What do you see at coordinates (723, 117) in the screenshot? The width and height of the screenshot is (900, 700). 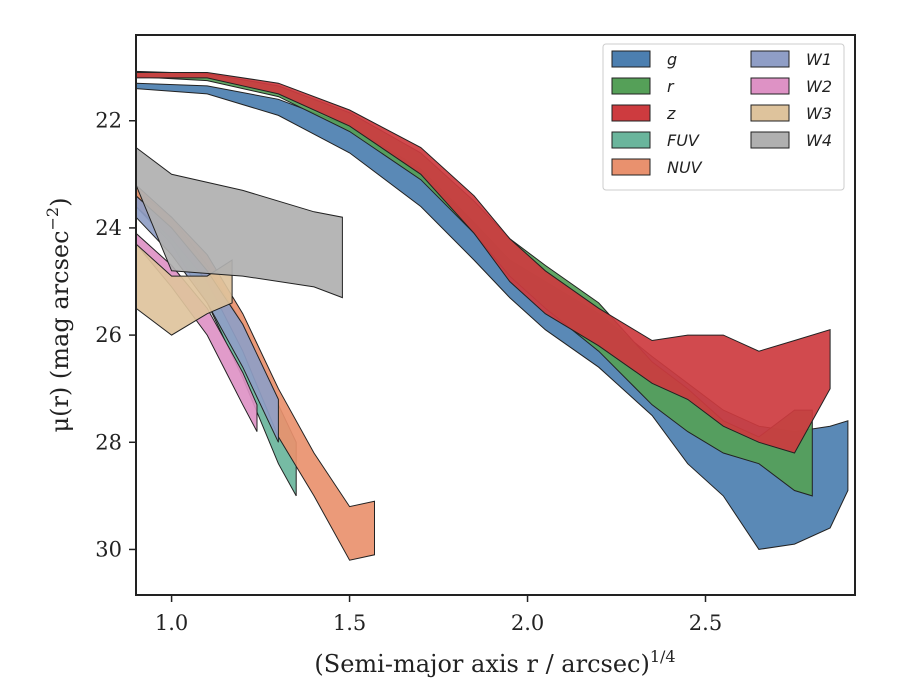 I see `legend: grz FUV NUV W1 W2 W3 W4` at bounding box center [723, 117].